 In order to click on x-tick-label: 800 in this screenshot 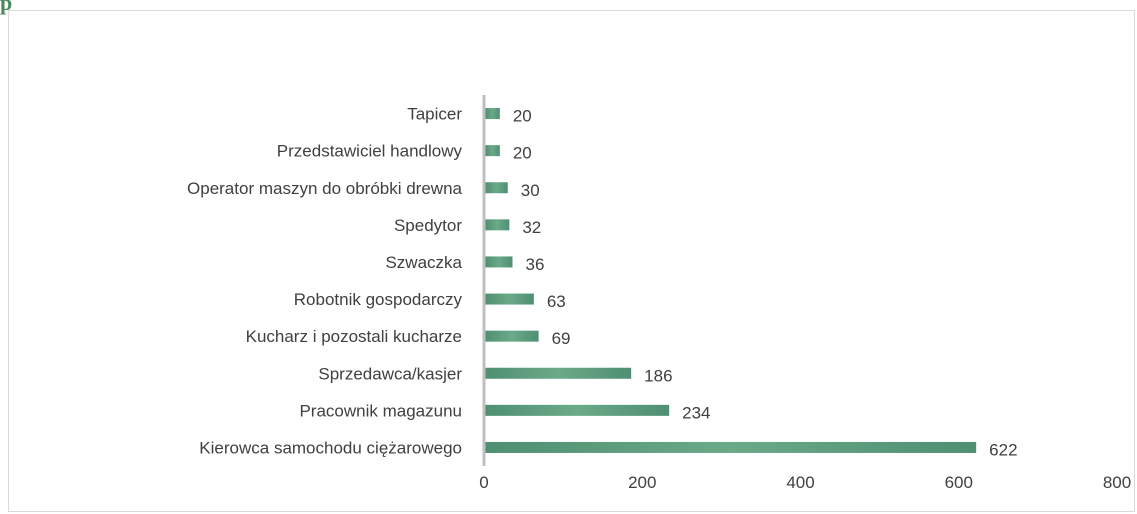, I will do `click(1117, 482)`.